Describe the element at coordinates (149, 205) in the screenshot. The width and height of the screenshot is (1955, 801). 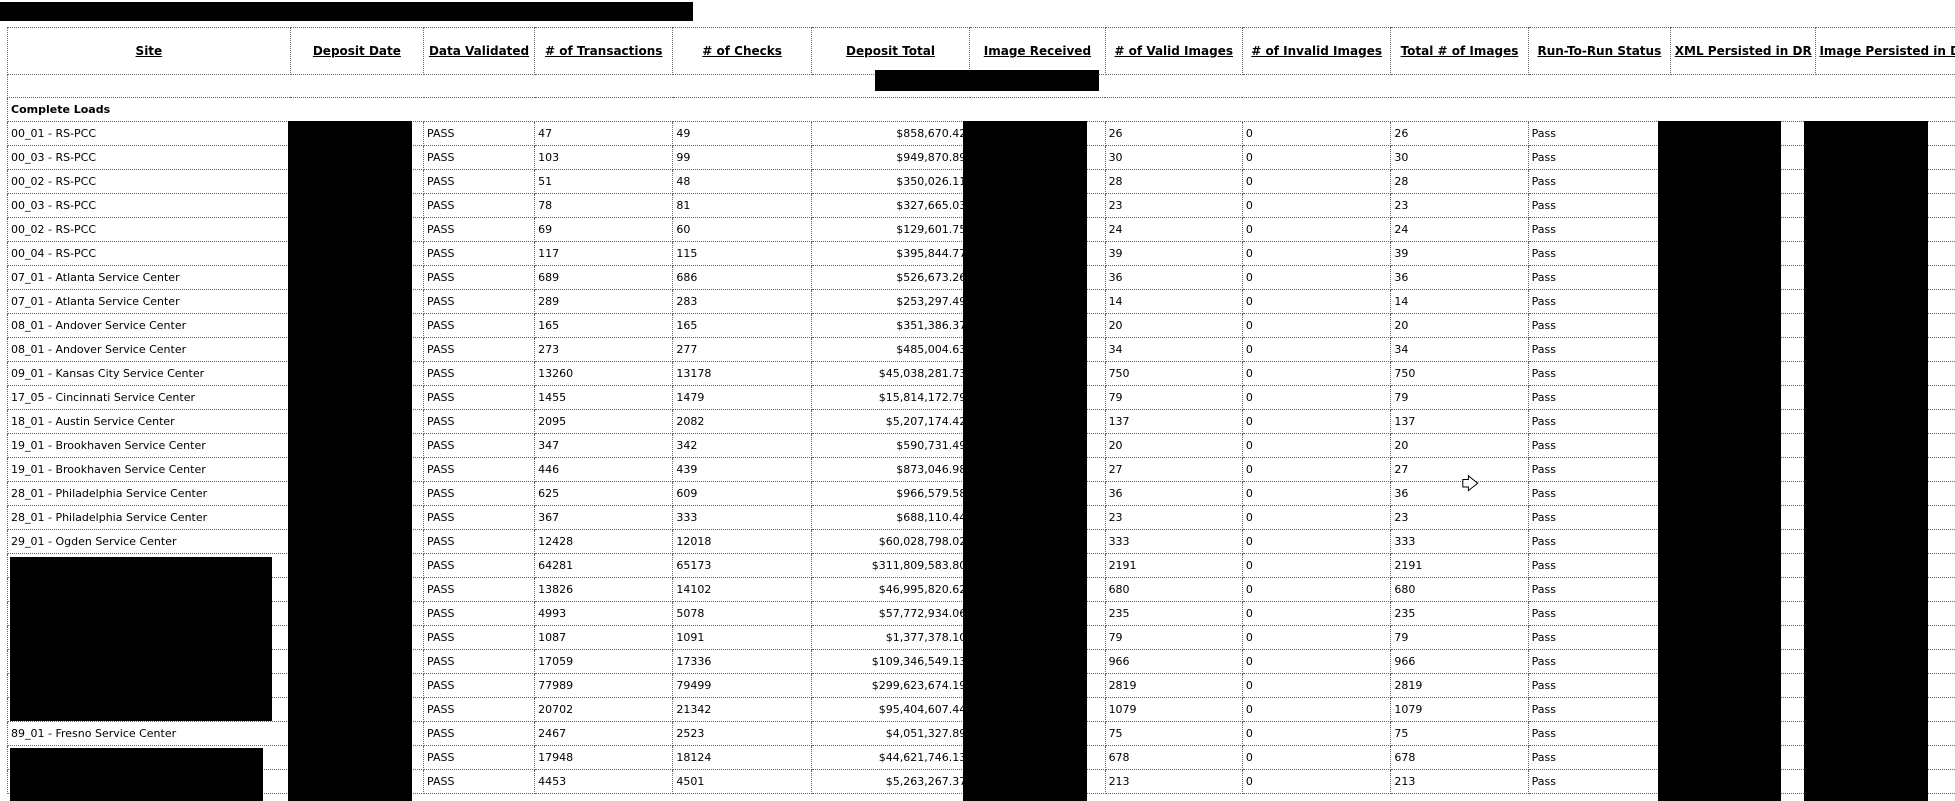
I see `site-cell: 00_03 - RS-PCC` at that location.